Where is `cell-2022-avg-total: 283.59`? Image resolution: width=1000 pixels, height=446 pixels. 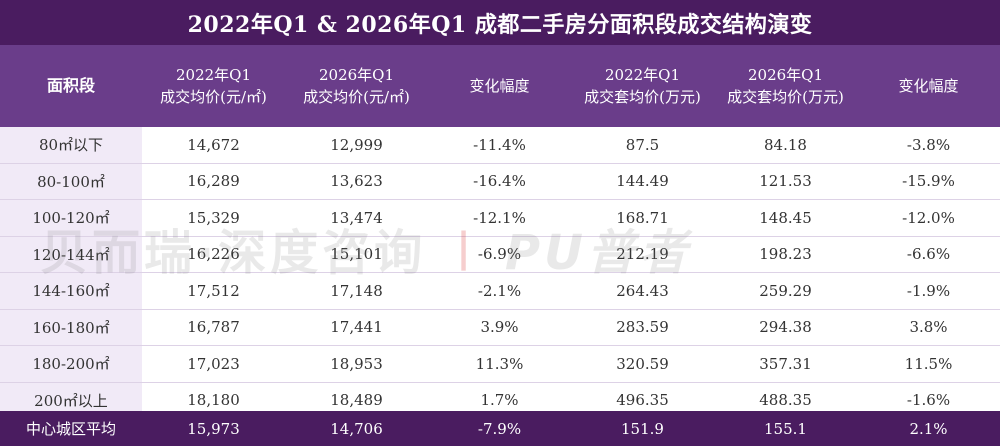 cell-2022-avg-total: 283.59 is located at coordinates (642, 327).